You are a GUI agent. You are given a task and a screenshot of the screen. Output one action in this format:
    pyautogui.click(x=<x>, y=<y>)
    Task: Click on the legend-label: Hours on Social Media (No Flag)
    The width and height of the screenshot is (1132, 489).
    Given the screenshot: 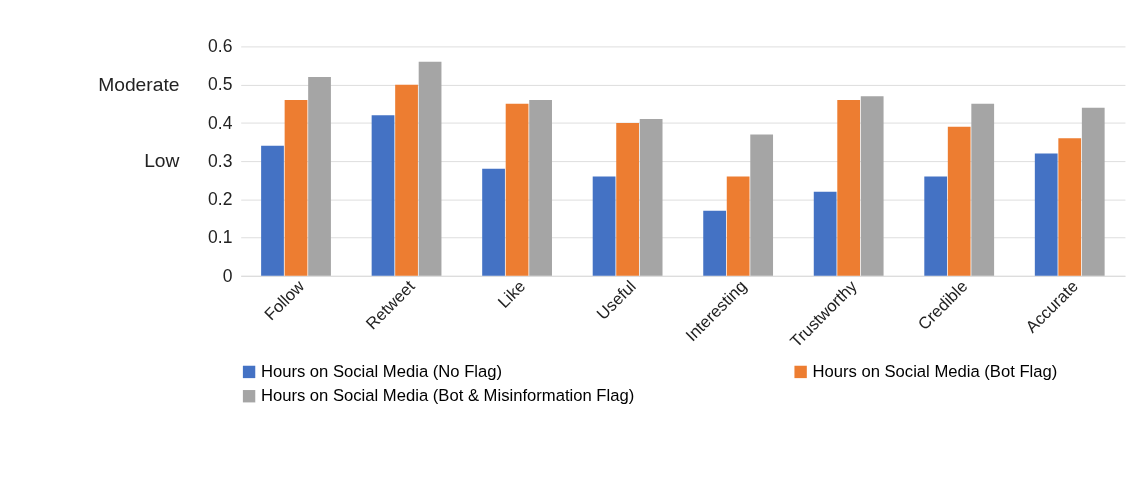 What is the action you would take?
    pyautogui.click(x=381, y=372)
    